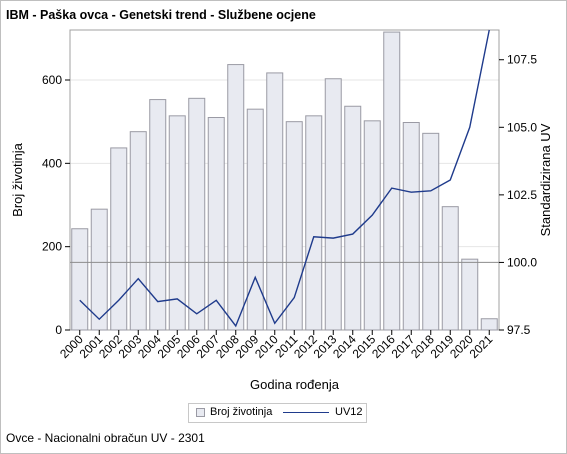  What do you see at coordinates (277, 413) in the screenshot?
I see `legend: Broj životinja UV12` at bounding box center [277, 413].